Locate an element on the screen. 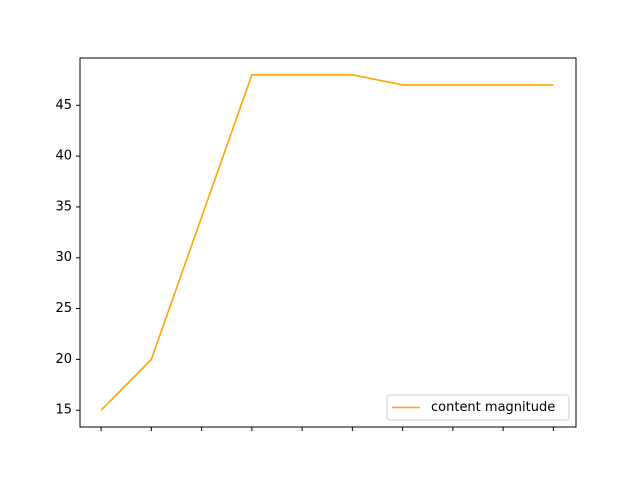 This screenshot has width=640, height=480. y-tick-label: 15 is located at coordinates (63, 410).